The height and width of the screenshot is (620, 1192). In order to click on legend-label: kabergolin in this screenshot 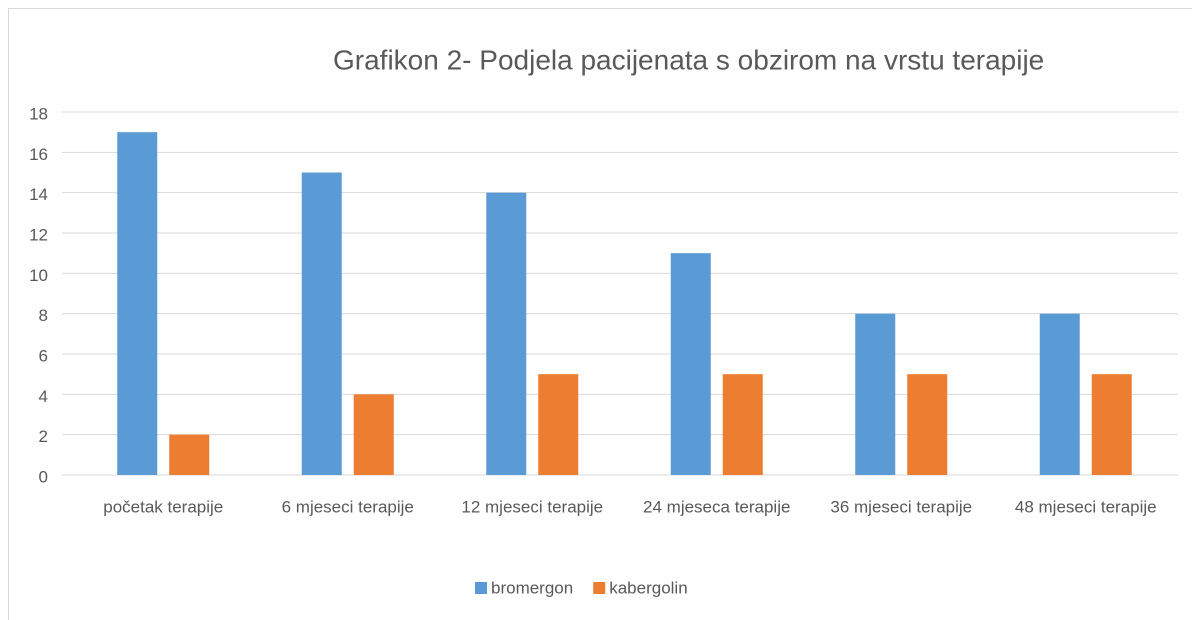, I will do `click(648, 587)`.